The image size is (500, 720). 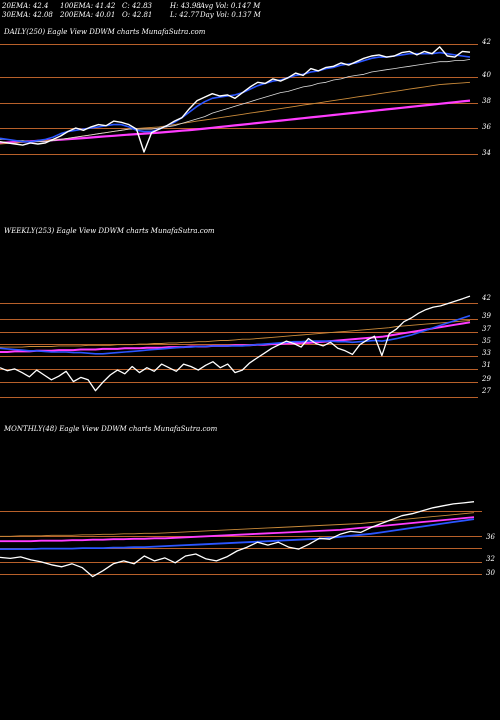 I want to click on daily-y-tick-label: 36, so click(x=486, y=127).